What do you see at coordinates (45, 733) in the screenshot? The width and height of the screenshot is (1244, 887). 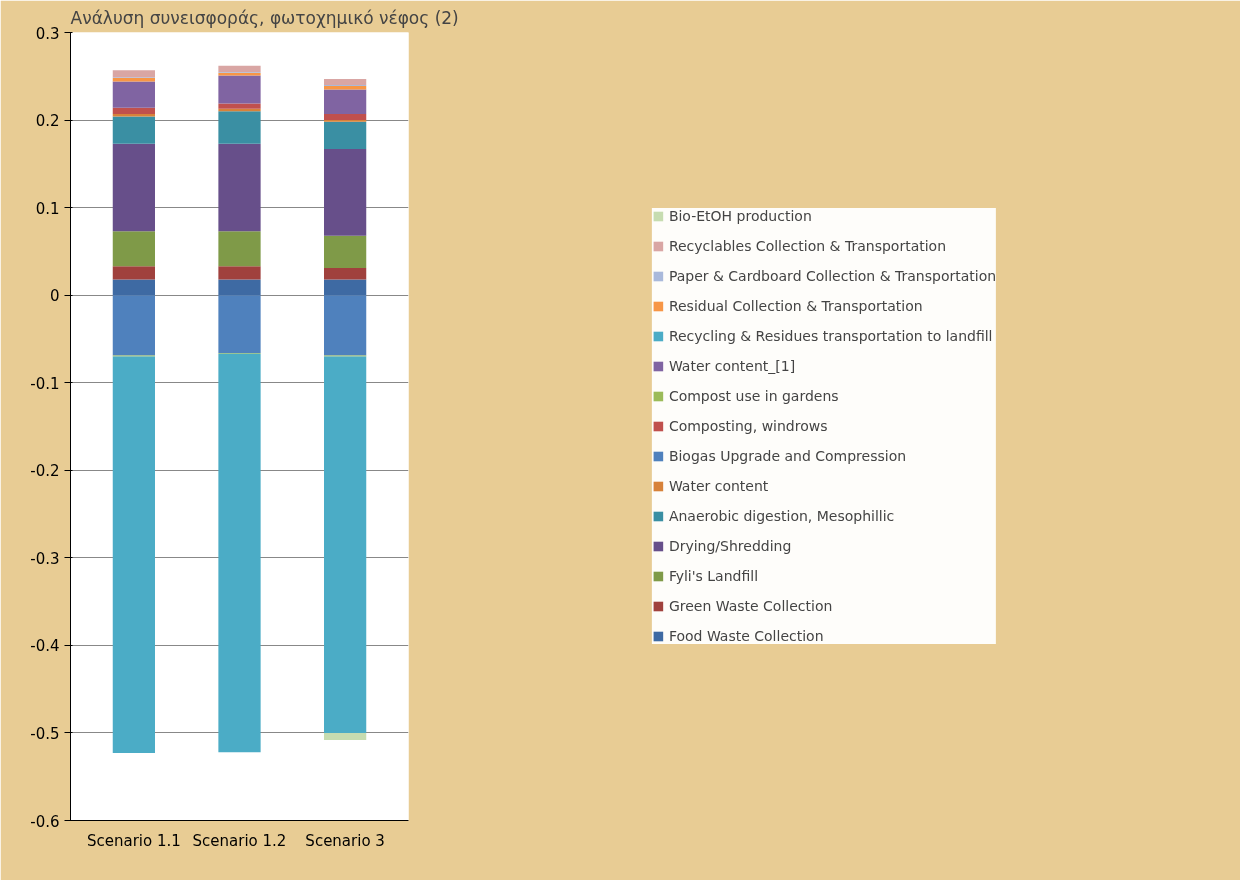 I see `y-tick-label: -0.5` at bounding box center [45, 733].